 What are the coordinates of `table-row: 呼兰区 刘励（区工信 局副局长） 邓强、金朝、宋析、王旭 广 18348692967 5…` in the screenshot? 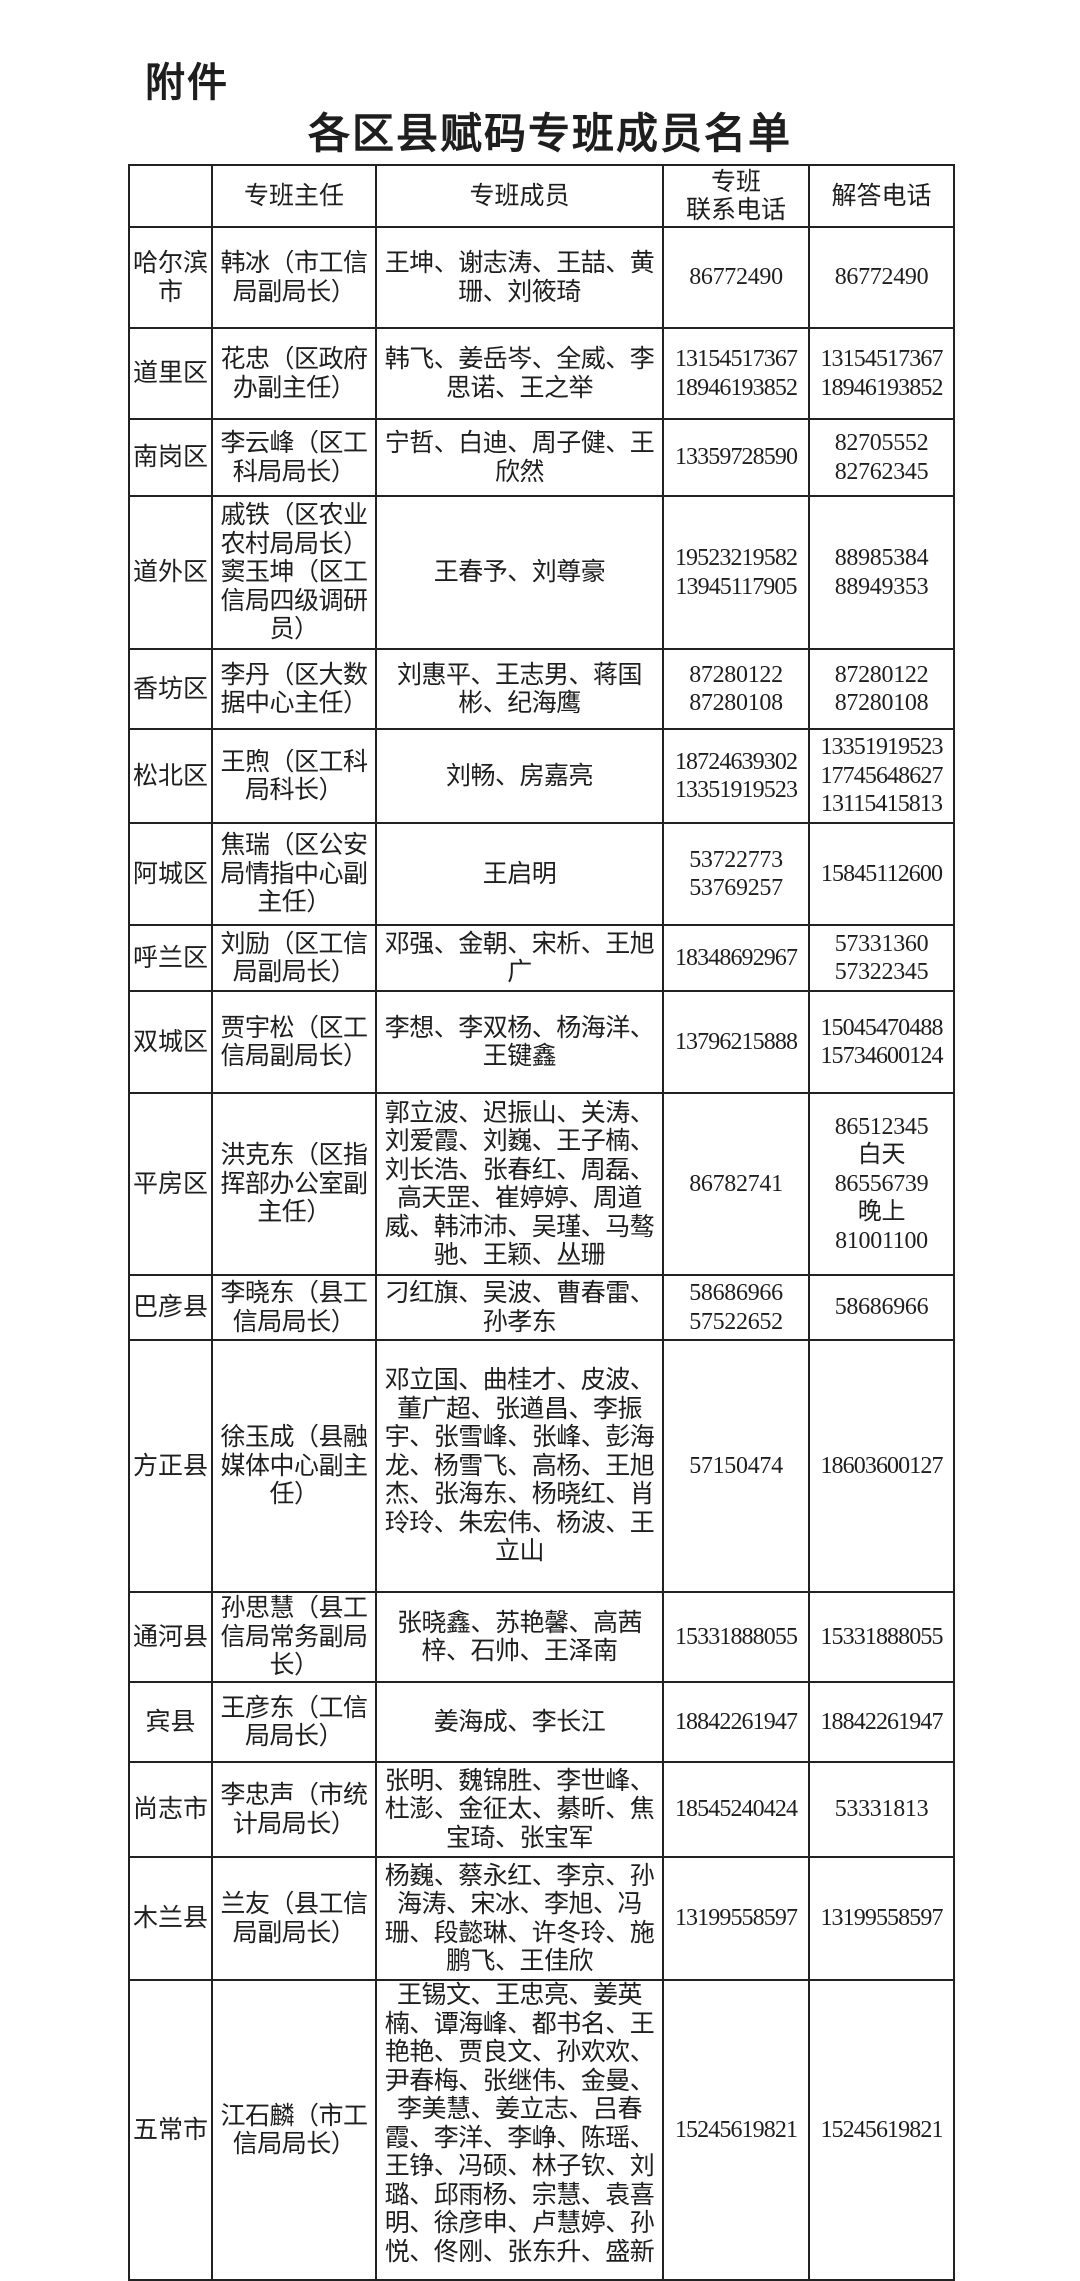 It's located at (541, 958).